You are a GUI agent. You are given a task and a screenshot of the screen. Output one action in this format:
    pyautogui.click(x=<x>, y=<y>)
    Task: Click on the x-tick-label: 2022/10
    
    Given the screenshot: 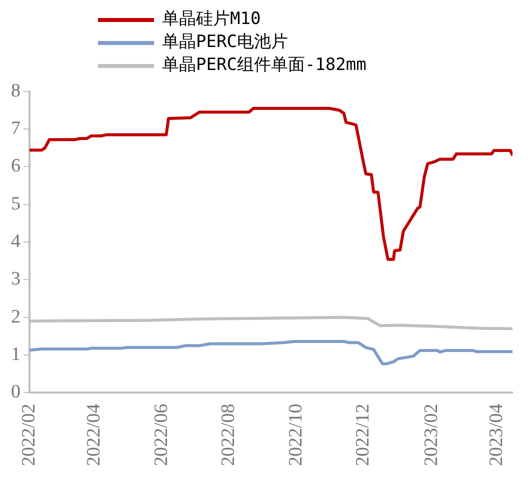 What is the action you would take?
    pyautogui.click(x=295, y=435)
    